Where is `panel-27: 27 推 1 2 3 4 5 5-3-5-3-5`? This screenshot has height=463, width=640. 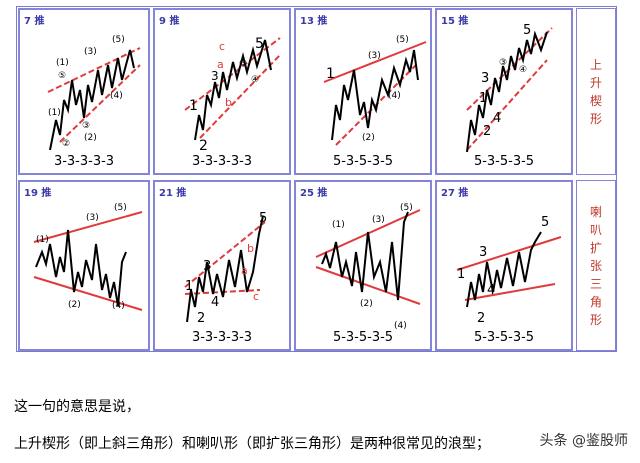
panel-27: 27 推 1 2 3 4 5 5-3-5-3-5 is located at coordinates (504, 265).